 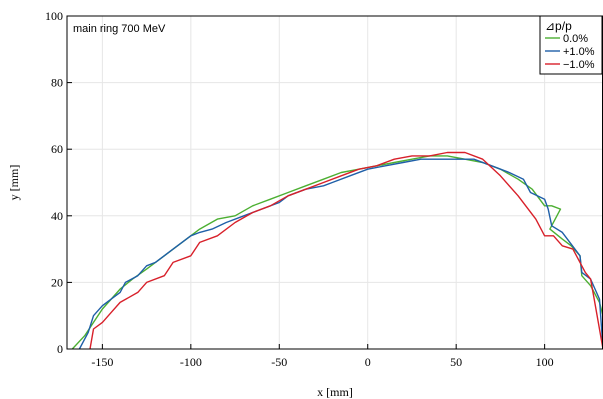 I want to click on legend-entry-label: −1.0%, so click(x=579, y=65).